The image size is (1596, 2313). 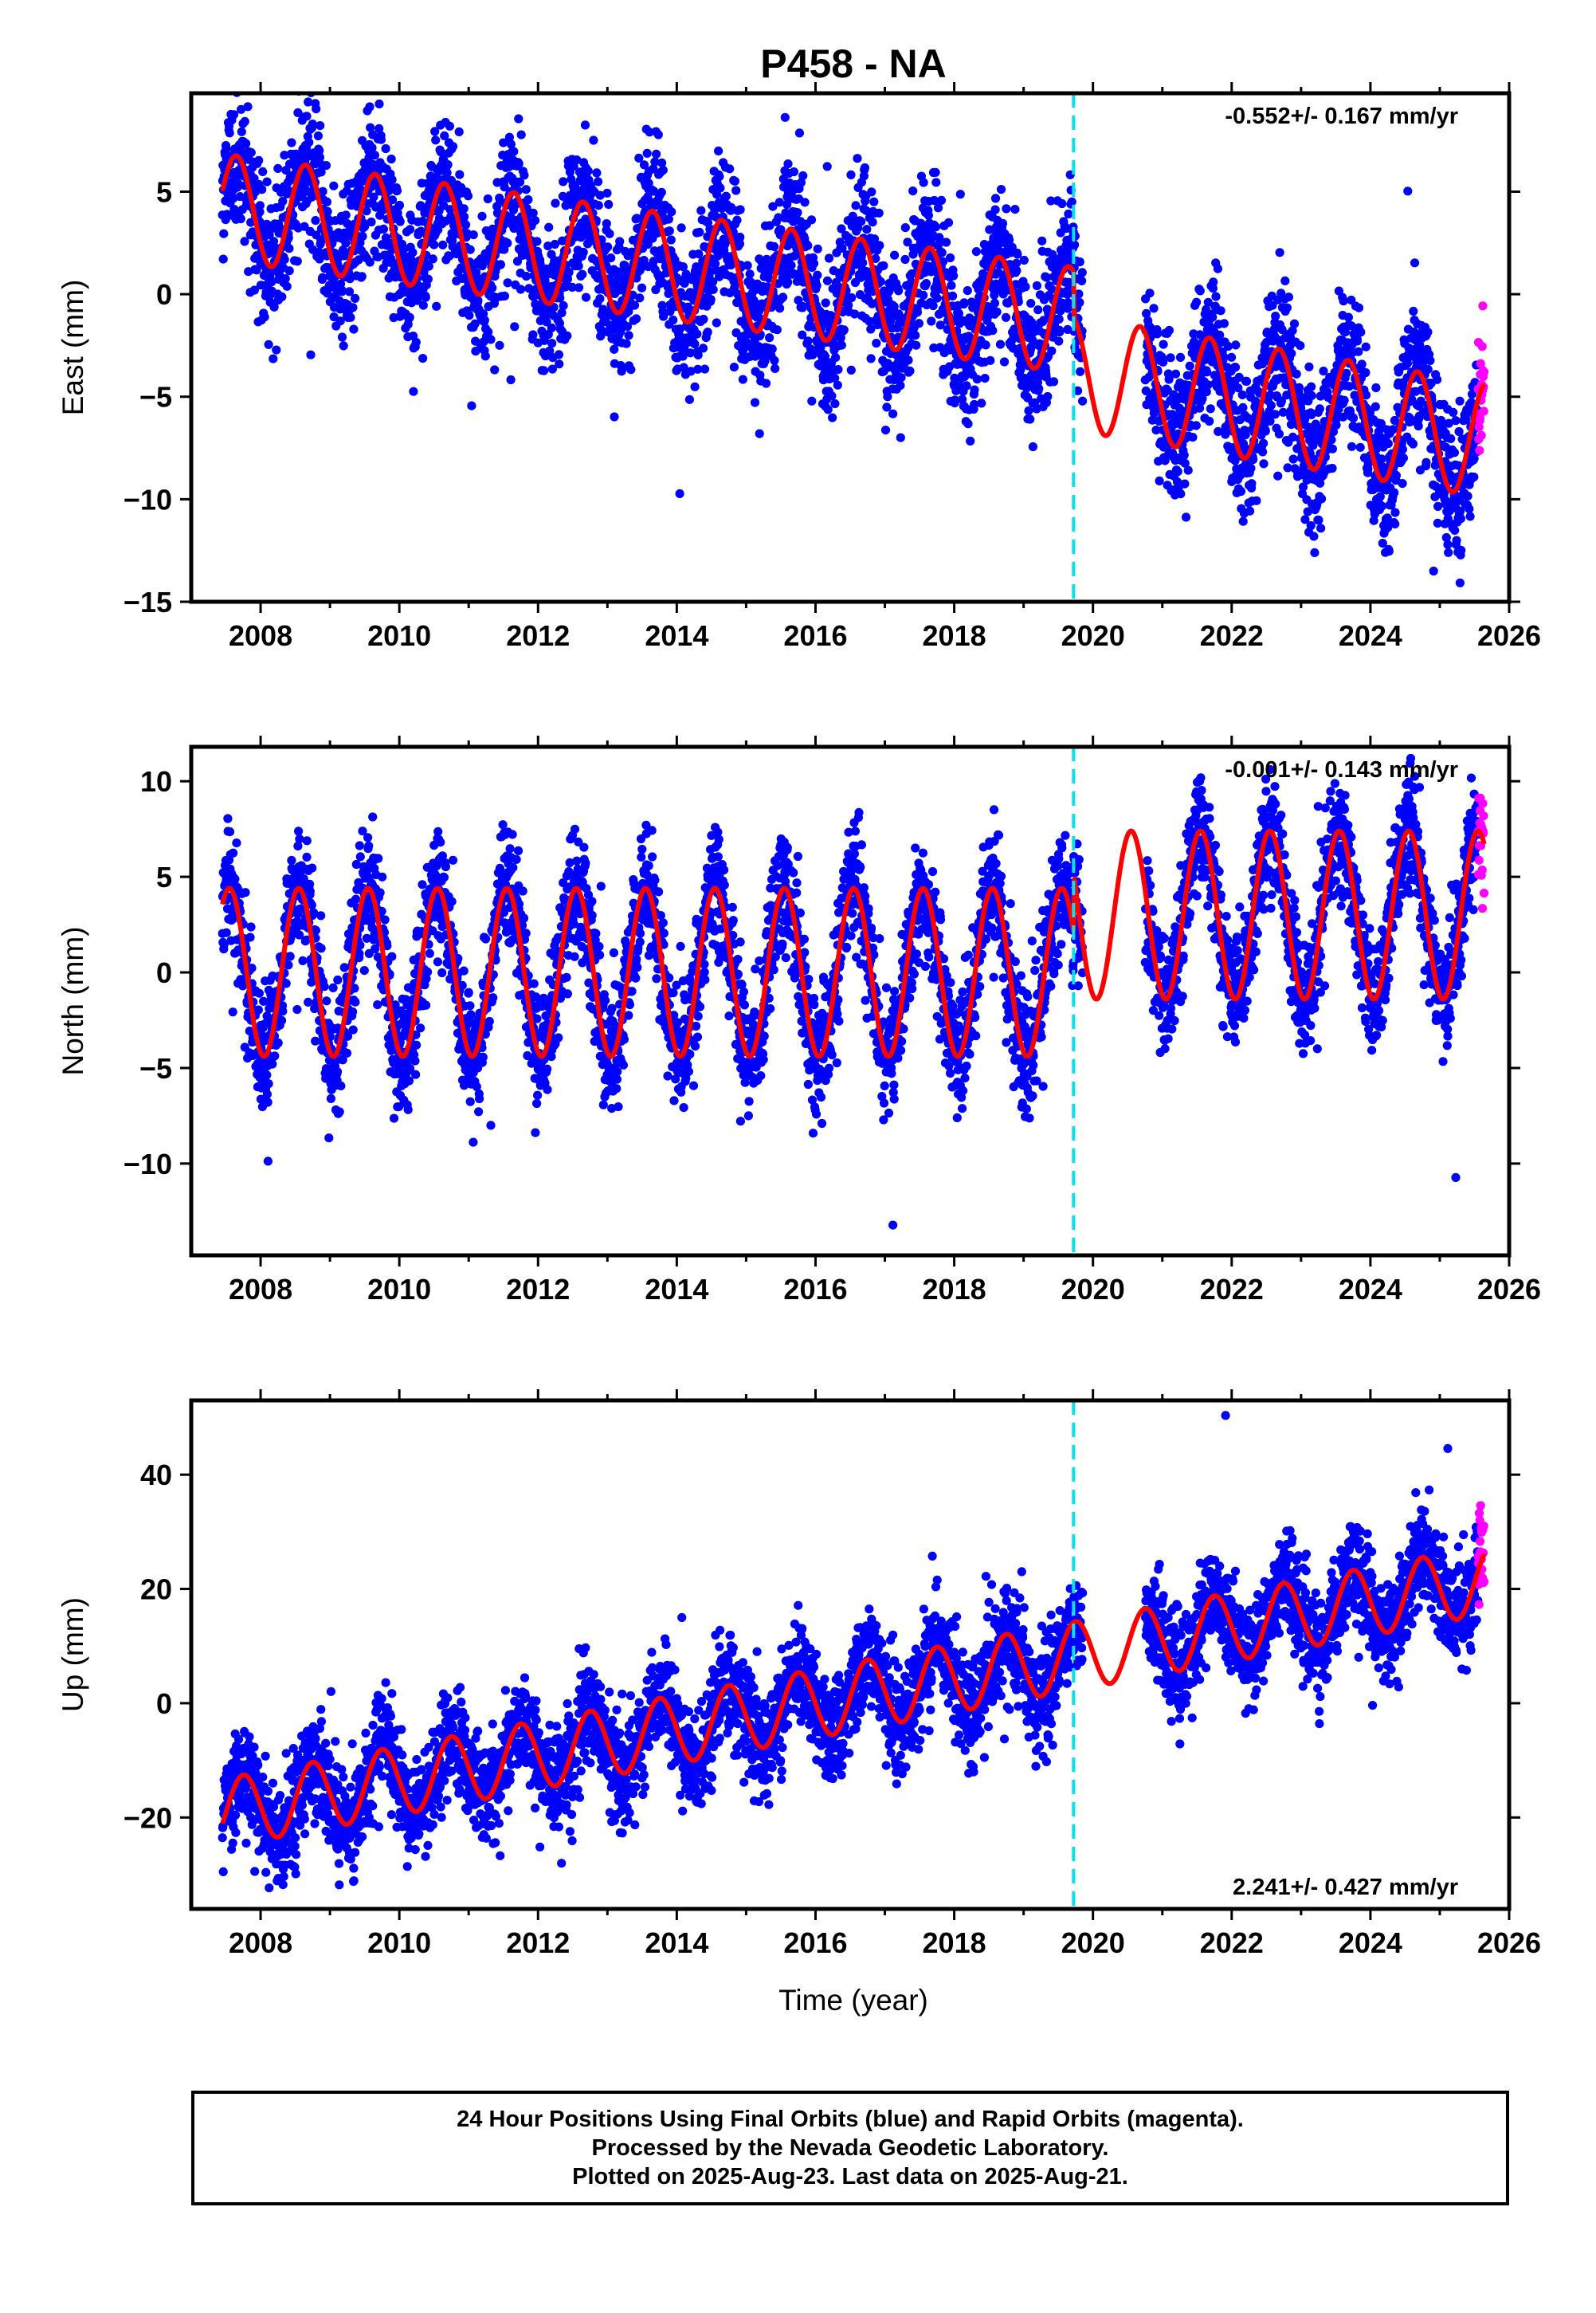 What do you see at coordinates (156, 397) in the screenshot?
I see `y-tick-label: −5` at bounding box center [156, 397].